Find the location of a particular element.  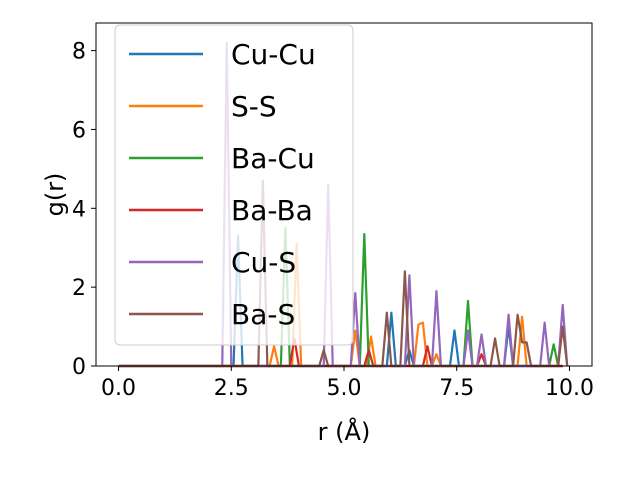

y-axis-label: g(r) is located at coordinates (55, 195).